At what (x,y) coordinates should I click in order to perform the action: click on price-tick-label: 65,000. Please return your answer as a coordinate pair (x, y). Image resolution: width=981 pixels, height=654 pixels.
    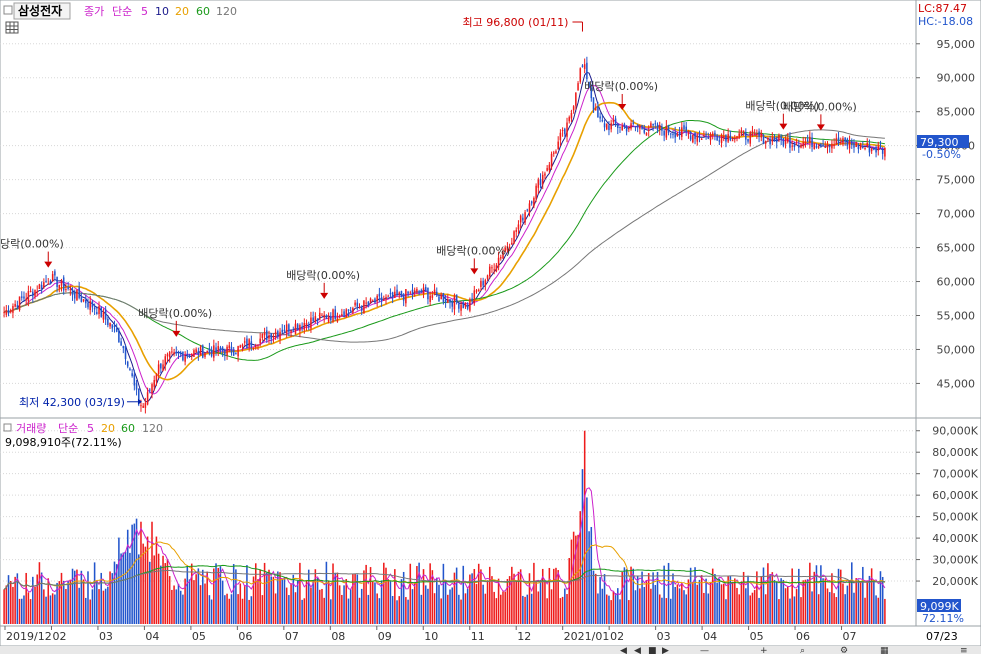
    Looking at the image, I should click on (956, 248).